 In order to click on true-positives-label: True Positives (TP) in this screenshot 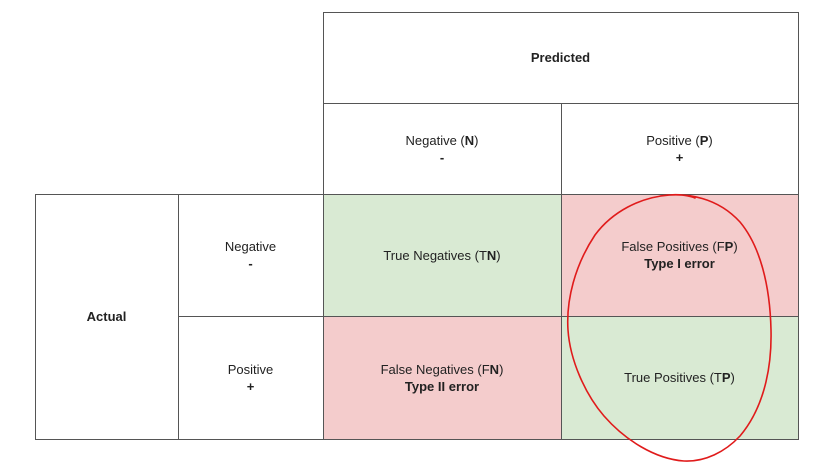, I will do `click(679, 377)`.